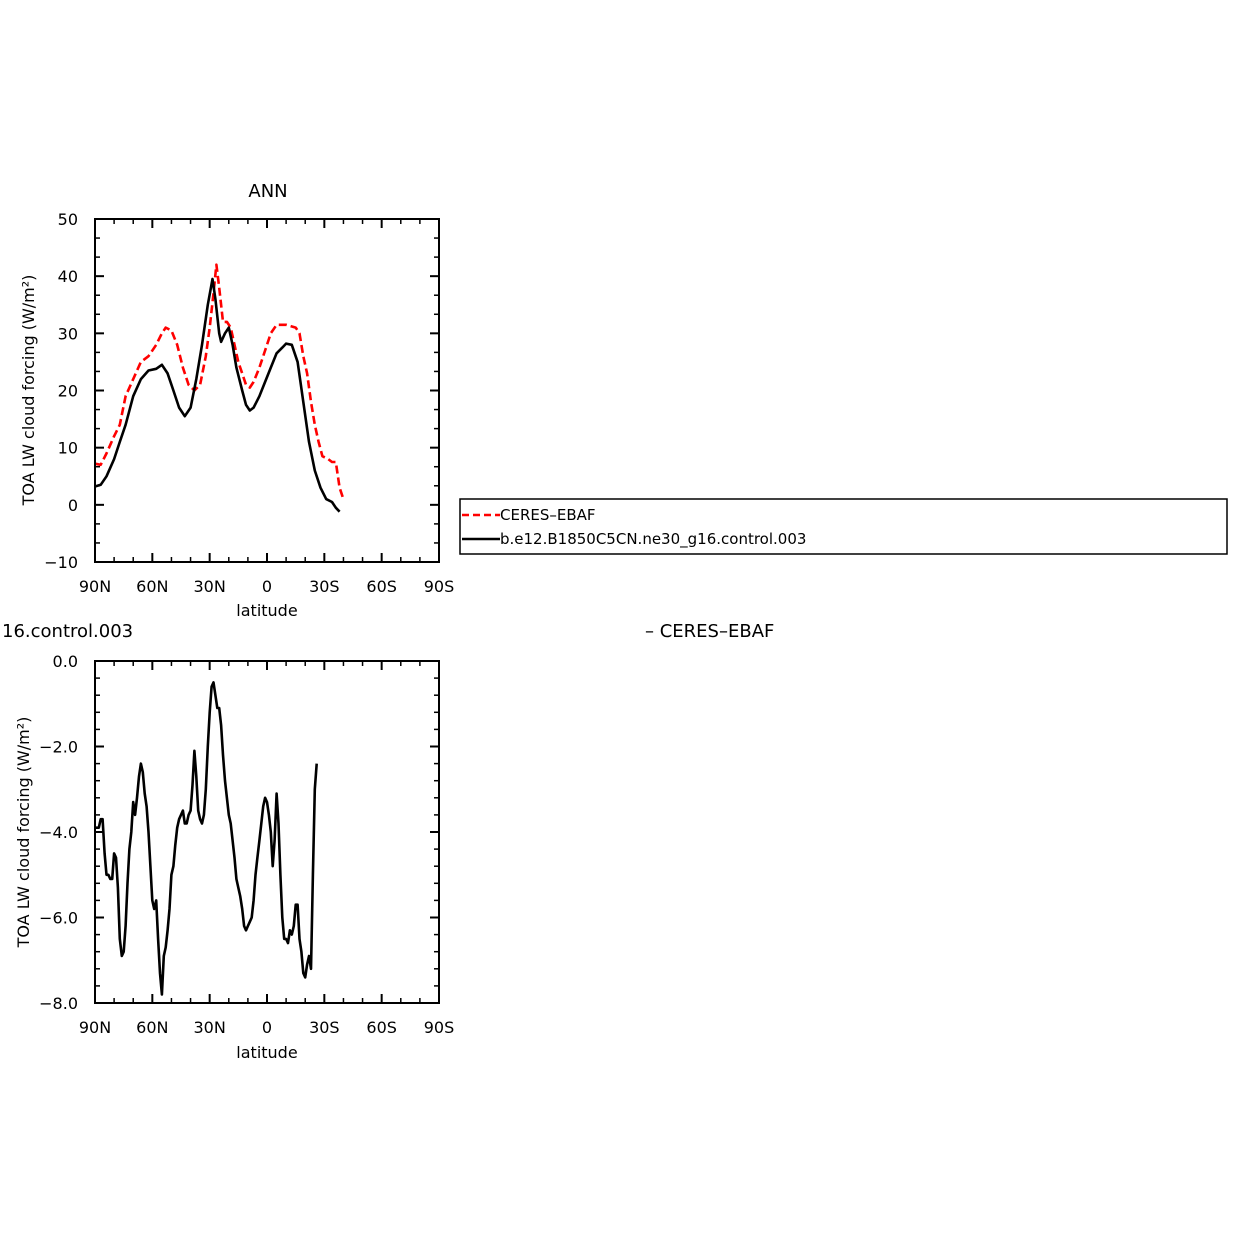 The width and height of the screenshot is (1245, 1241). I want to click on top-plot: 90N 60N 30N 0 30S 60S 90S −10 0 10 20 30 40 50, so click(249, 403).